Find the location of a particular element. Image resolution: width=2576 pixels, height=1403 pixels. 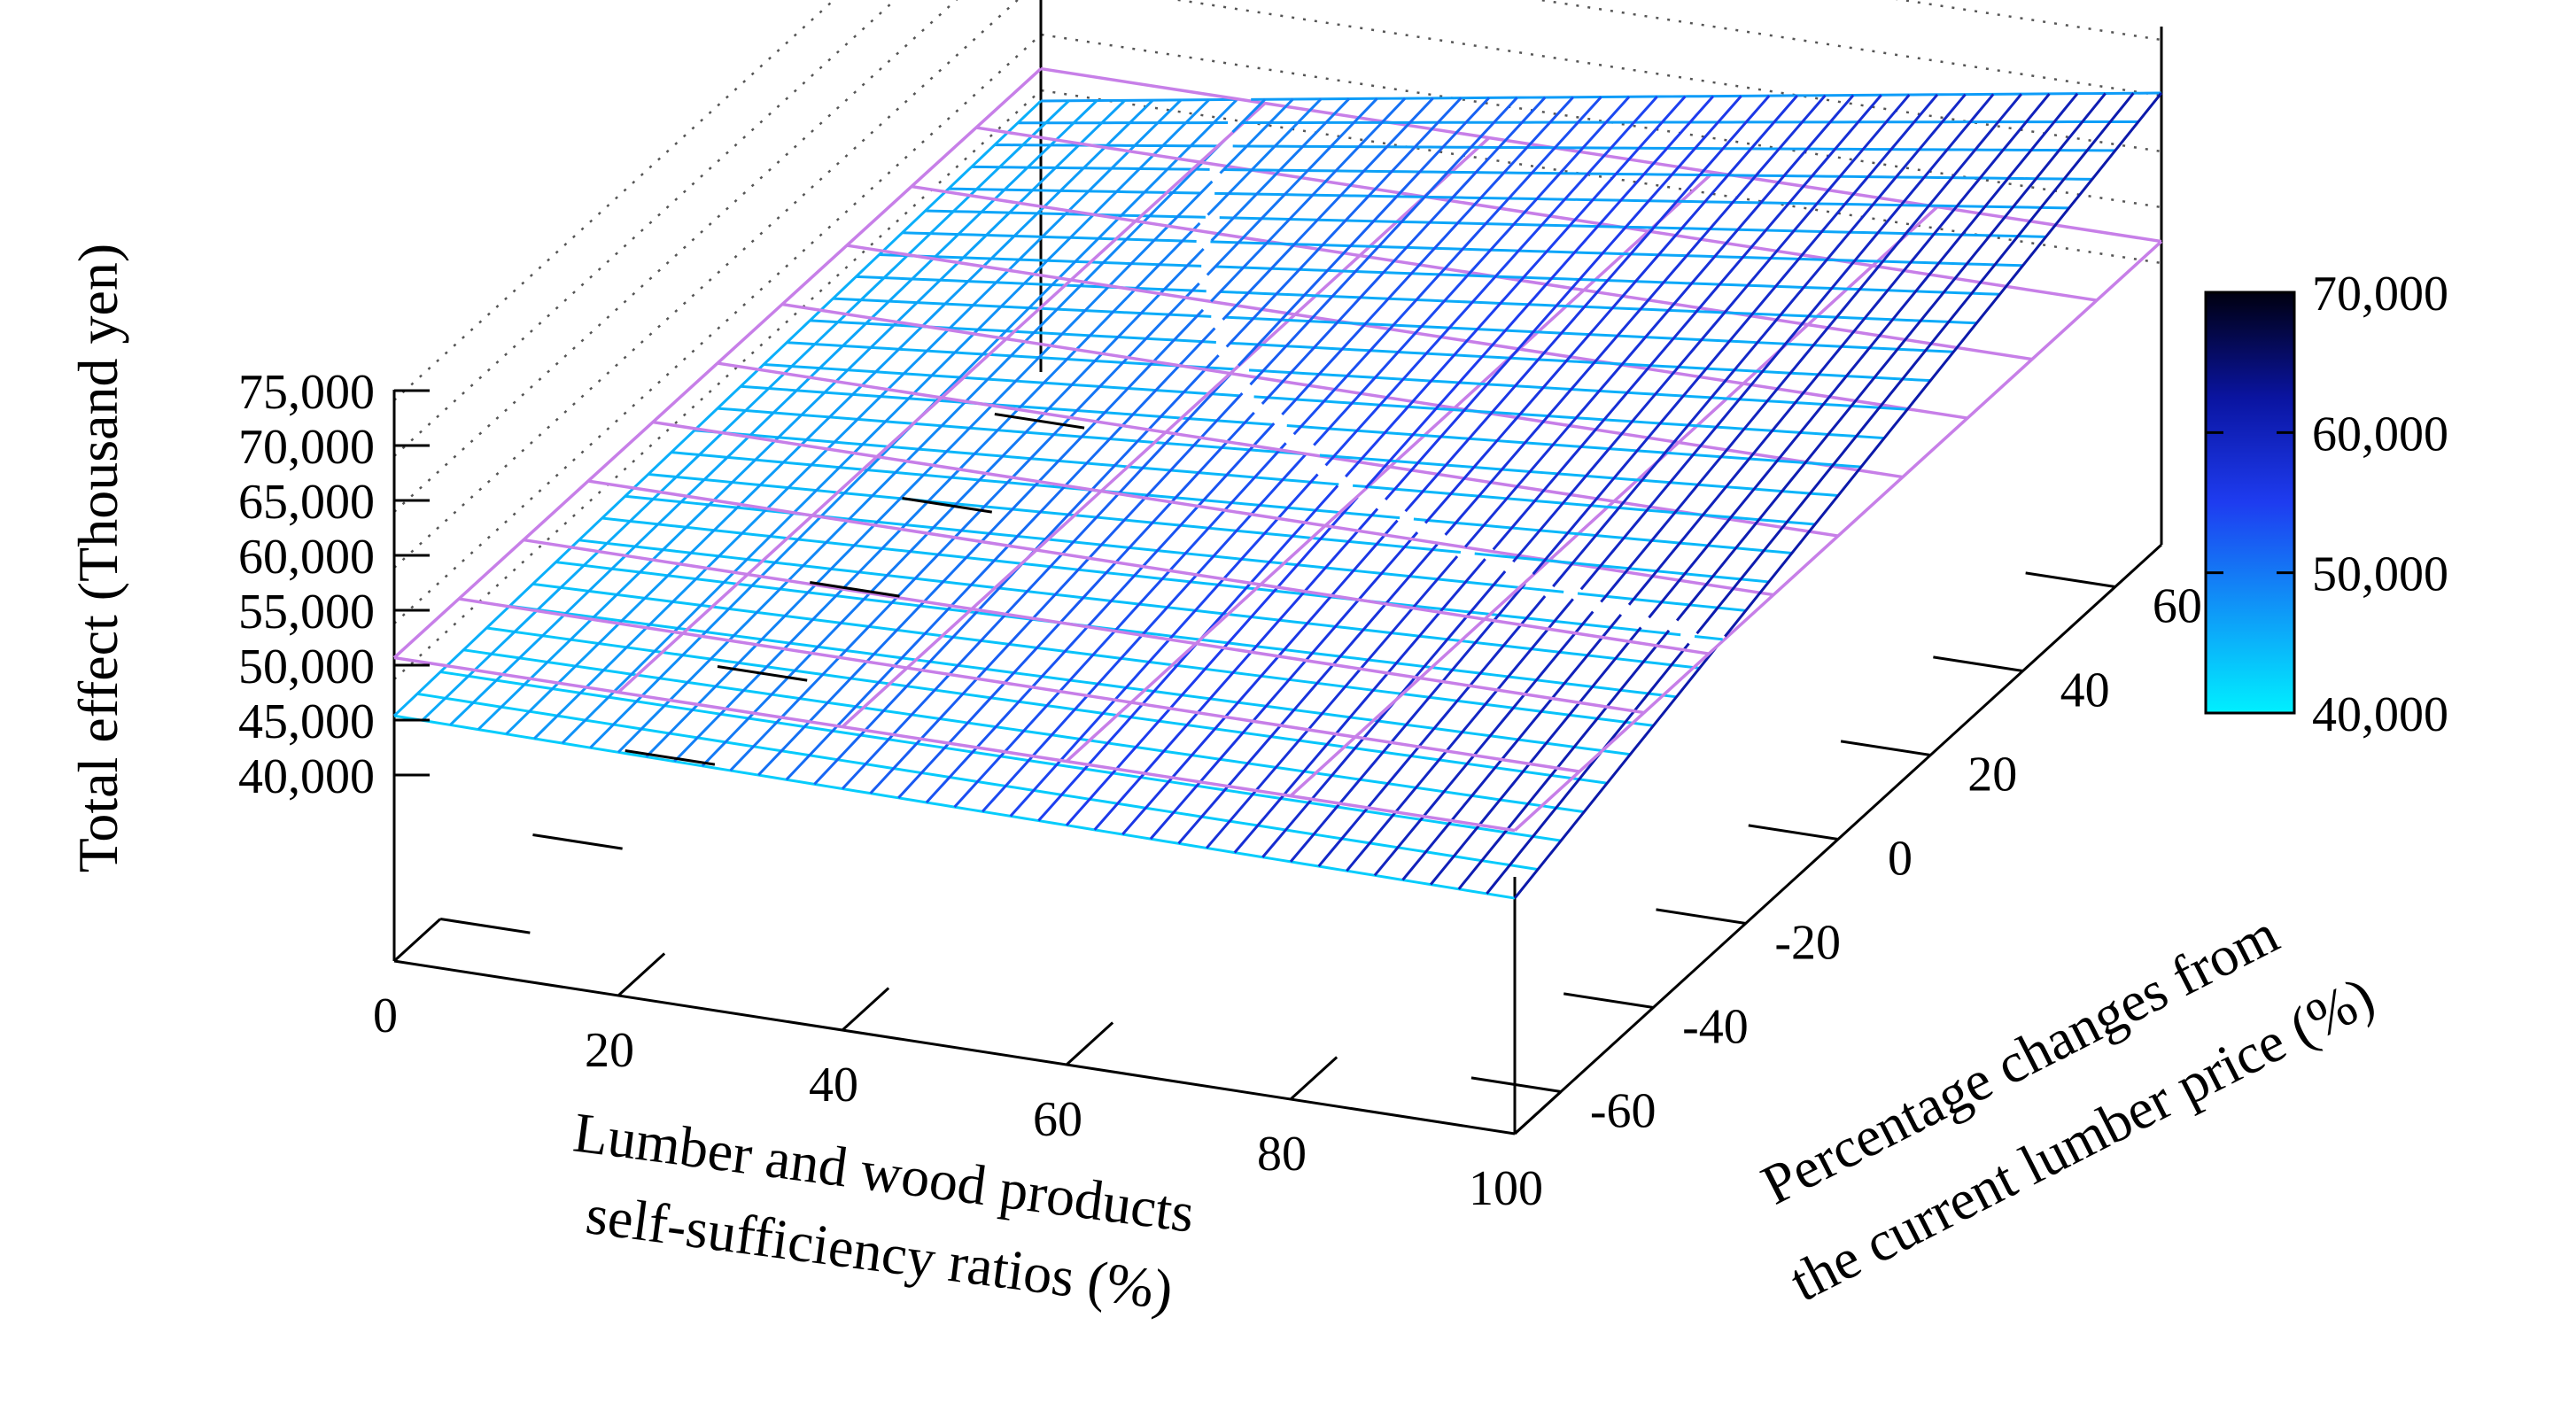

y-tick-label: 60 is located at coordinates (2177, 606).